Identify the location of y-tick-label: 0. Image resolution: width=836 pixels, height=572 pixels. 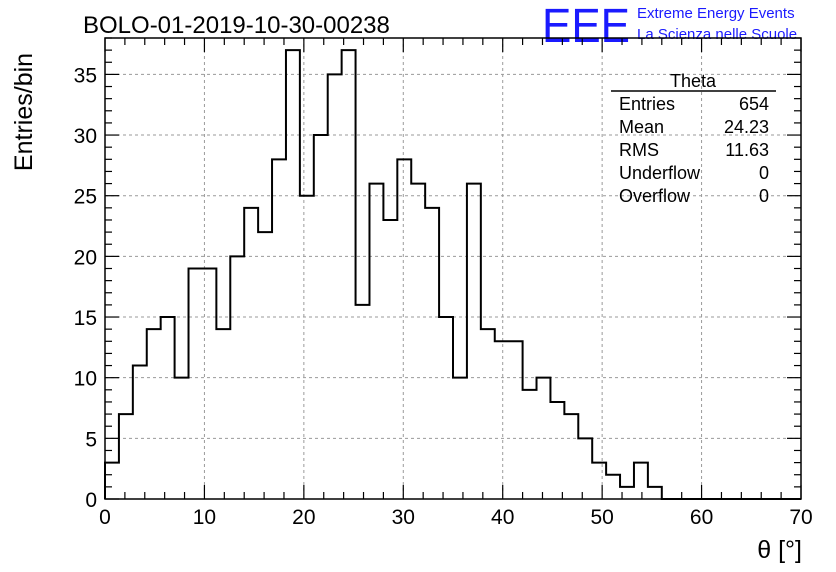
(91, 500).